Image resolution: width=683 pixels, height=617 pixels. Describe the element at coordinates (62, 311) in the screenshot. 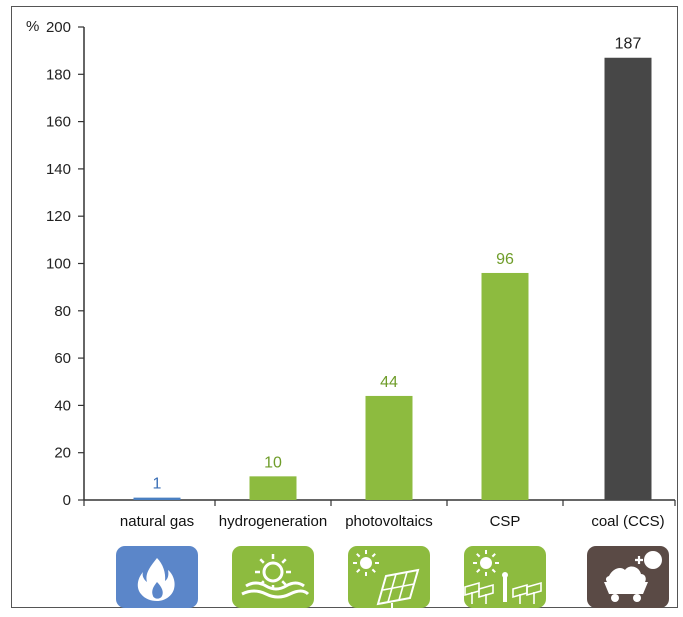

I see `y-tick-label: 80` at that location.